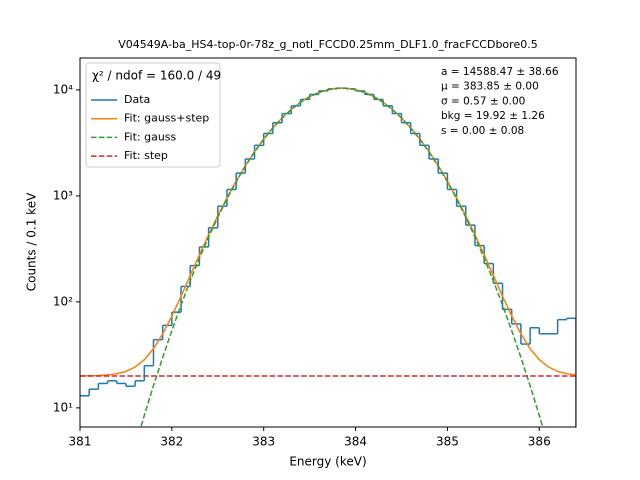 The height and width of the screenshot is (480, 640). What do you see at coordinates (263, 442) in the screenshot?
I see `x-tick-label: 383` at bounding box center [263, 442].